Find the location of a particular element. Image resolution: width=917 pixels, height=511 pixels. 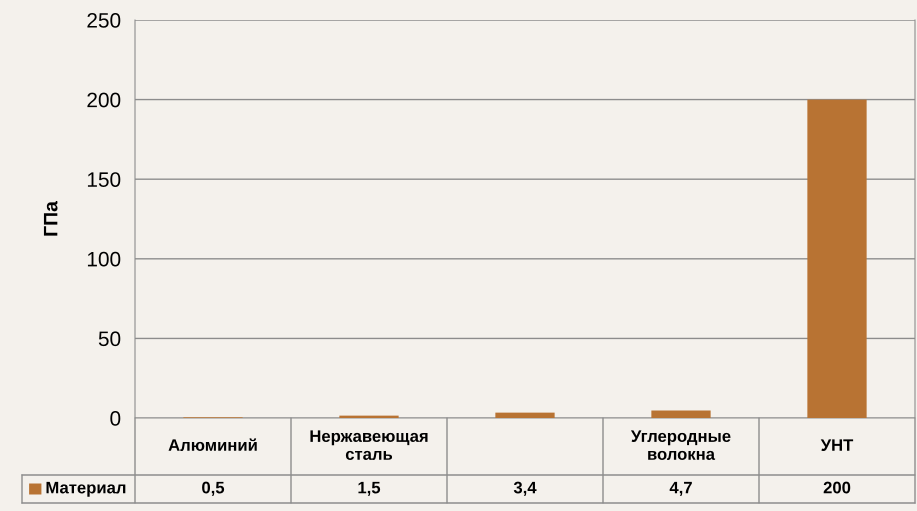

x-tick-label: Нержавеющая сталь is located at coordinates (369, 445).